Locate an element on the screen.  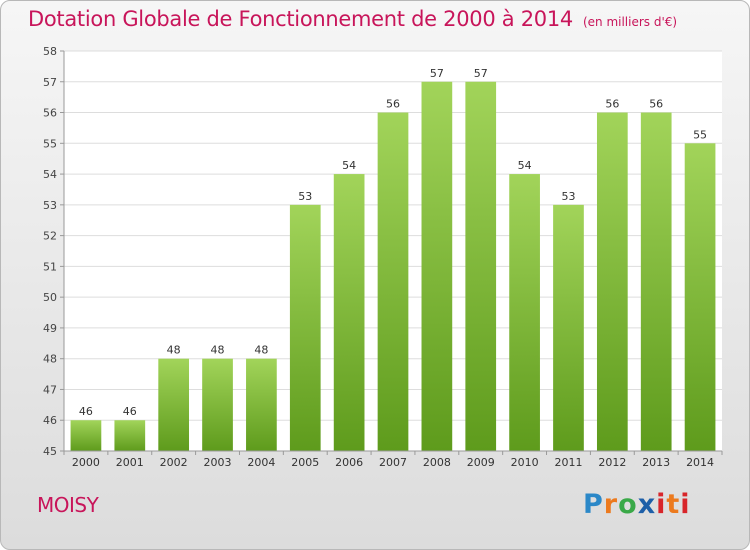
x-tick-label: 2013 is located at coordinates (656, 462).